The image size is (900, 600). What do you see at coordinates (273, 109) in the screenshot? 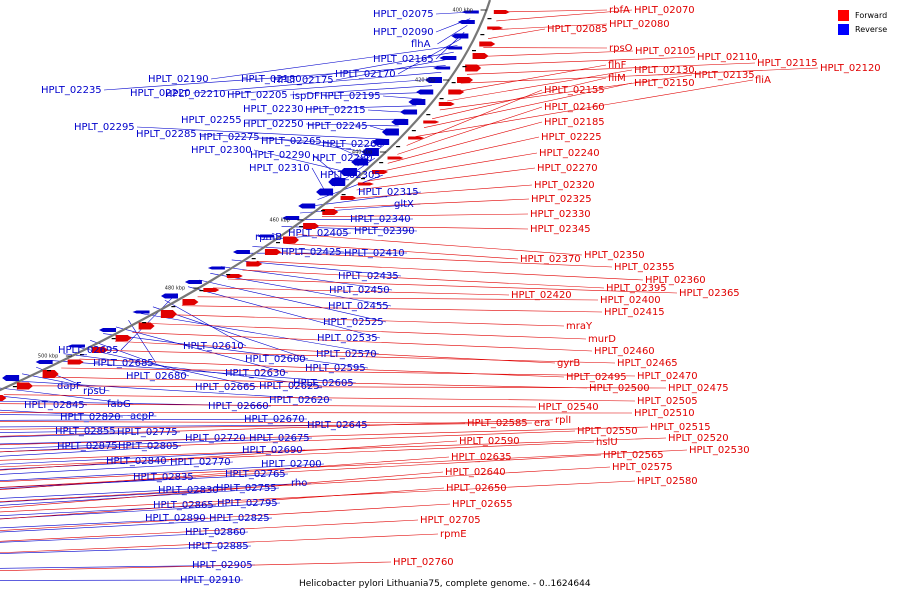
I see `reverse-gene-label: HPLT_02230` at bounding box center [273, 109].